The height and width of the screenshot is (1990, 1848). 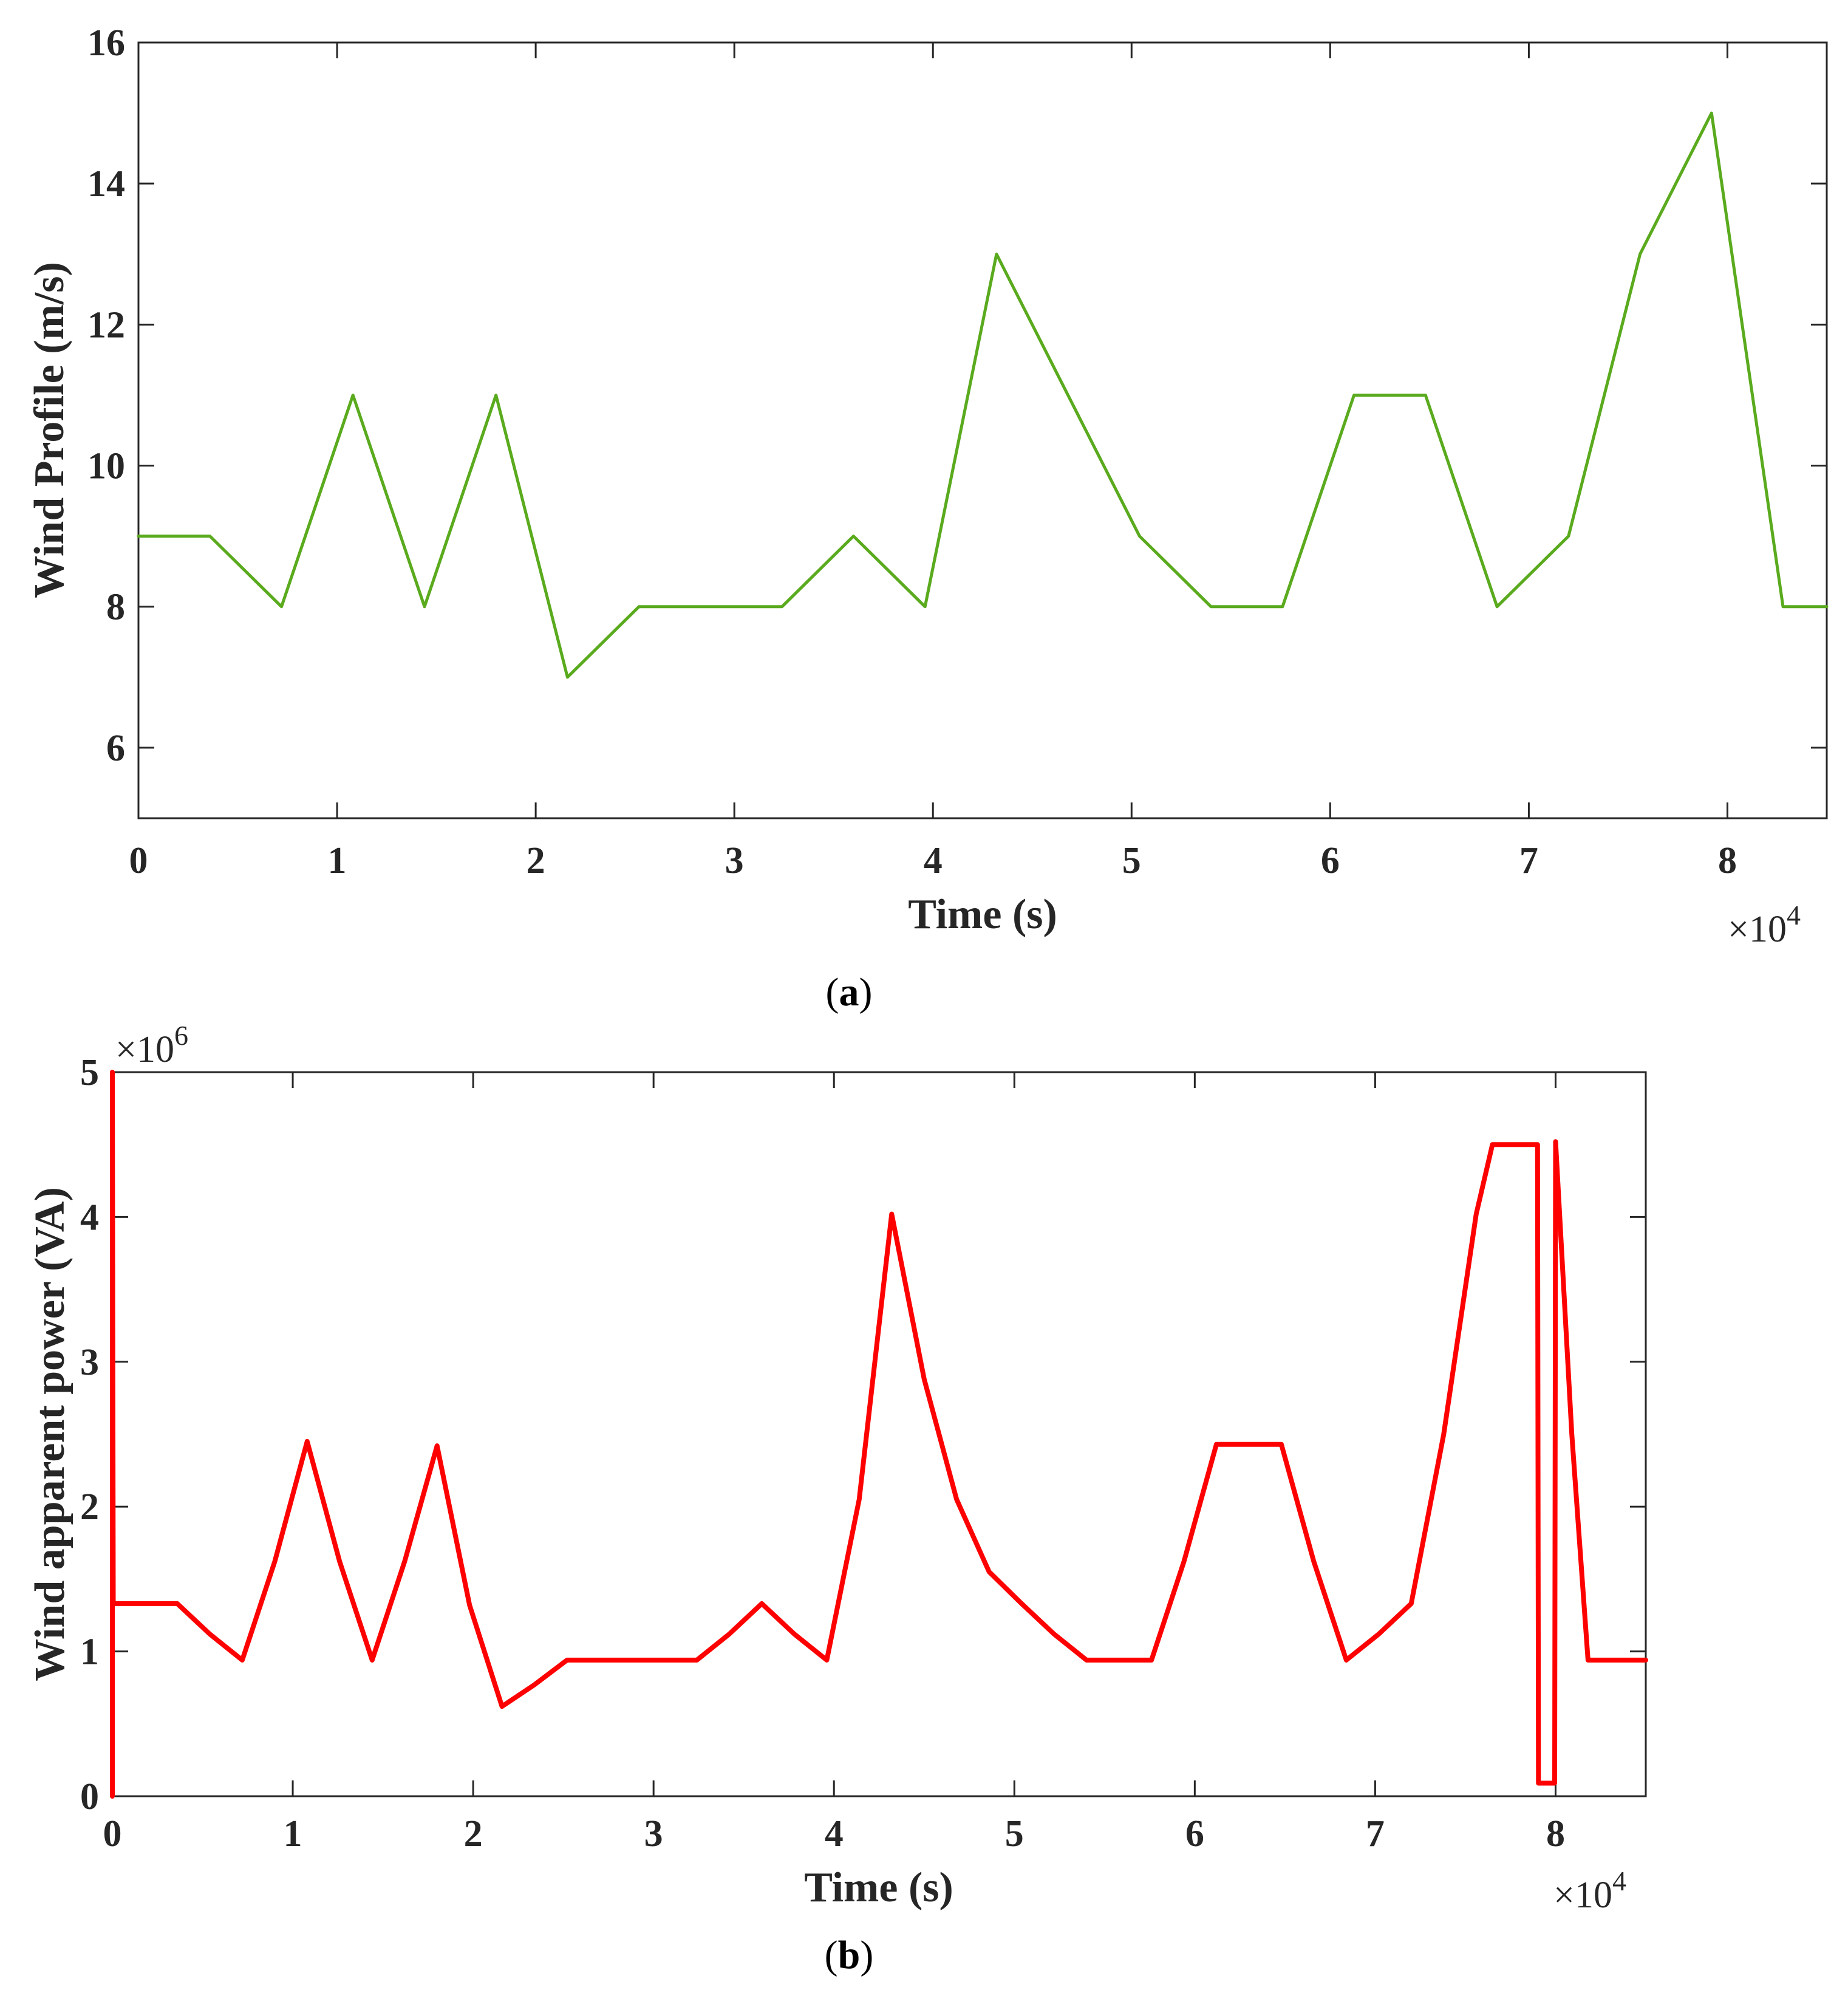 I want to click on x-exponent-label-a: ×10⁴, so click(x=1765, y=925).